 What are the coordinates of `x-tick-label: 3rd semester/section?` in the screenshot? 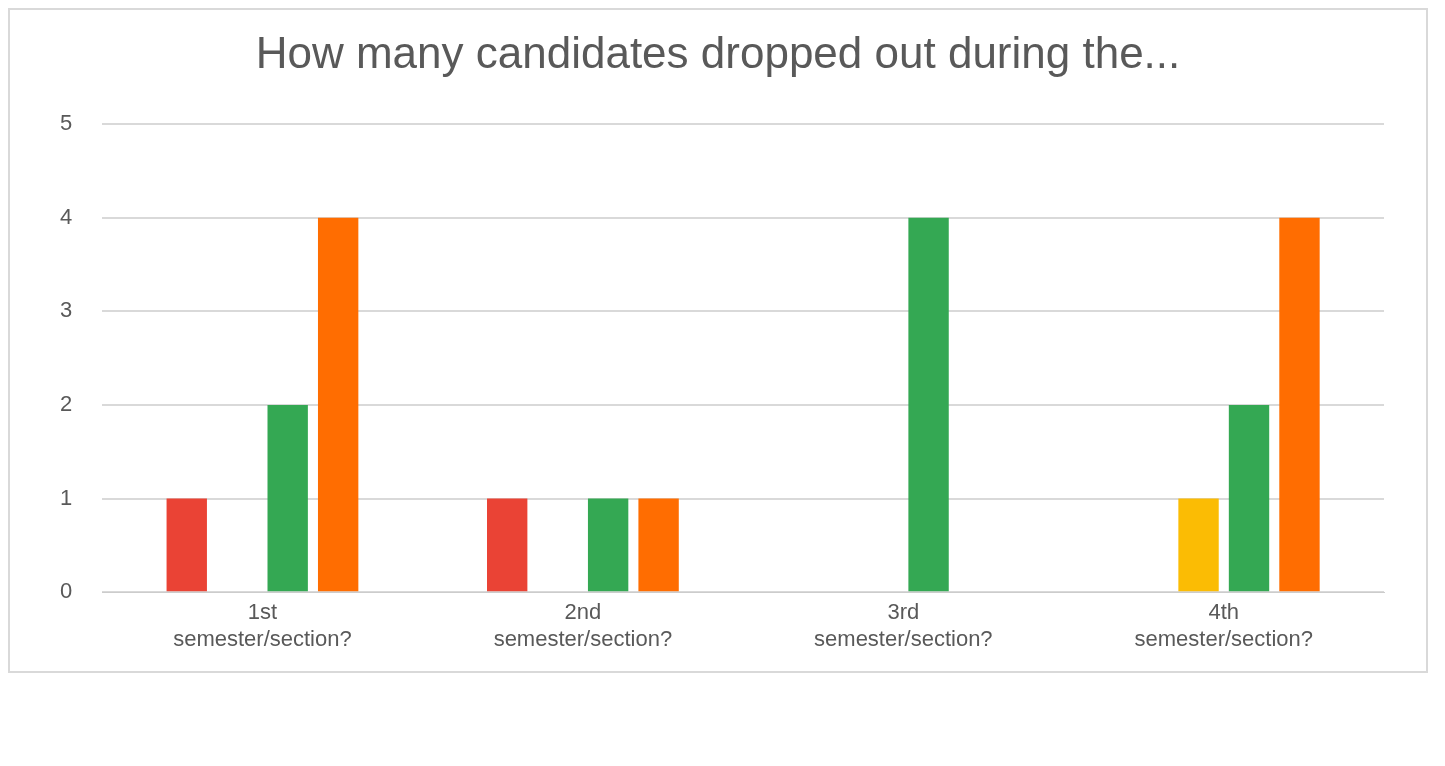 It's located at (903, 625).